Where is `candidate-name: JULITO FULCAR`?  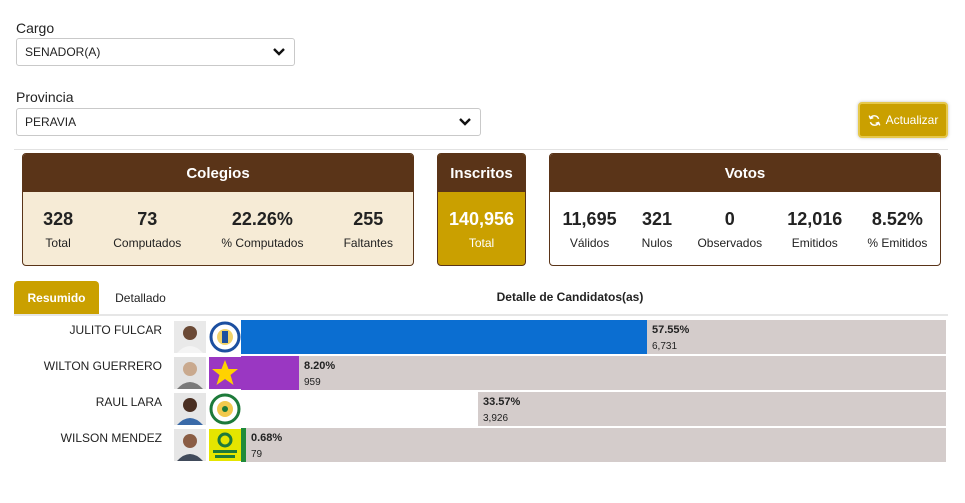
candidate-name: JULITO FULCAR is located at coordinates (115, 330).